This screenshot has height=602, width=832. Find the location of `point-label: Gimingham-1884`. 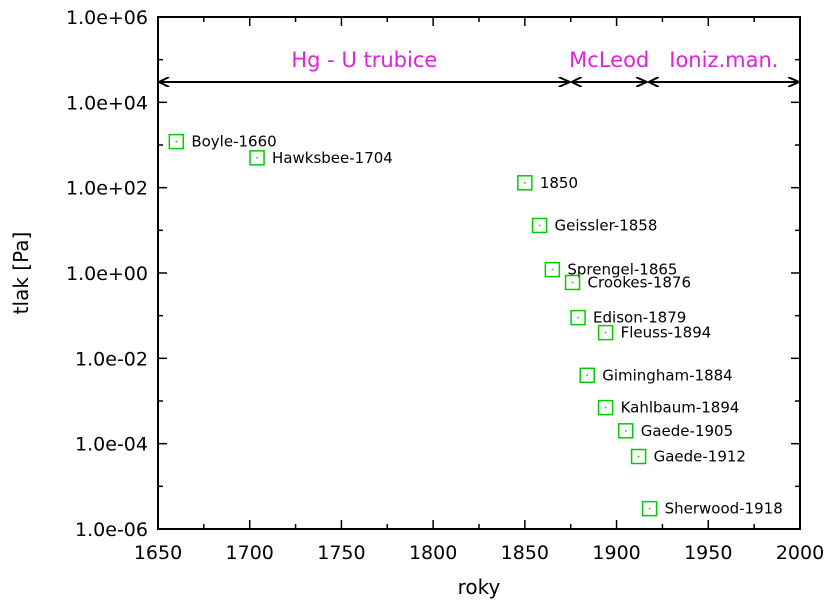

point-label: Gimingham-1884 is located at coordinates (667, 375).